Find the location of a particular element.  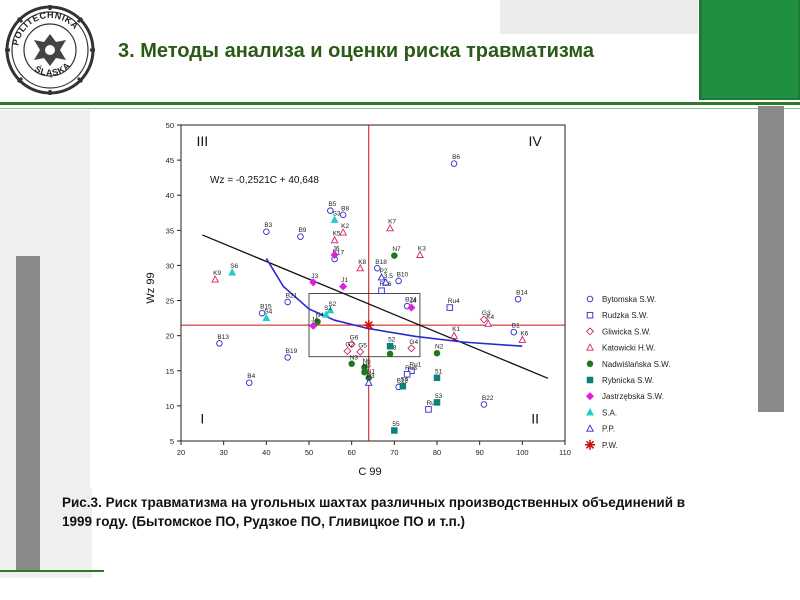

x-tick-label: 50 is located at coordinates (309, 452).